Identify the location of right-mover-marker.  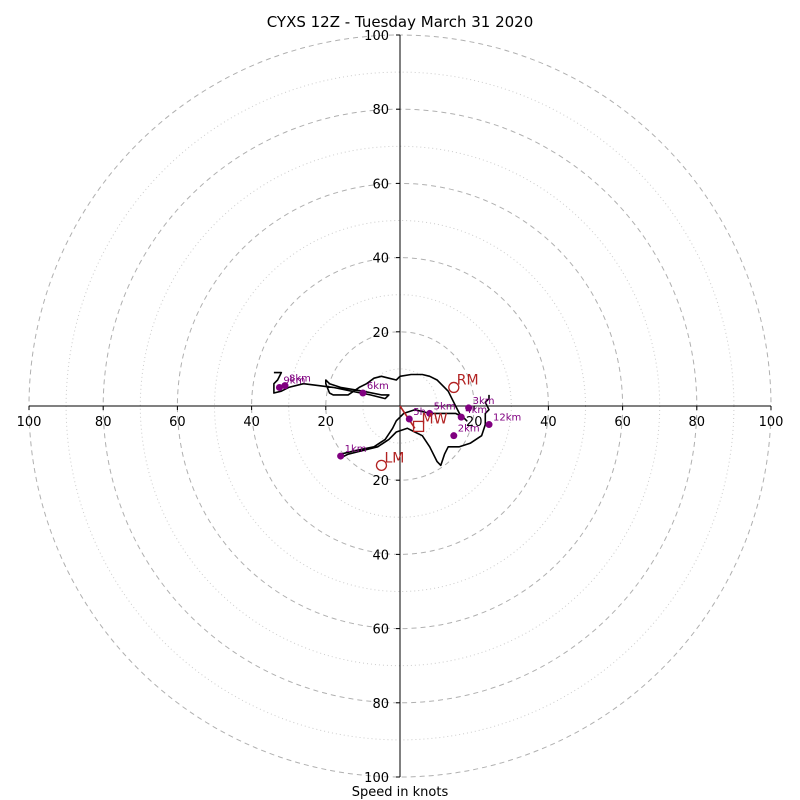
(454, 387).